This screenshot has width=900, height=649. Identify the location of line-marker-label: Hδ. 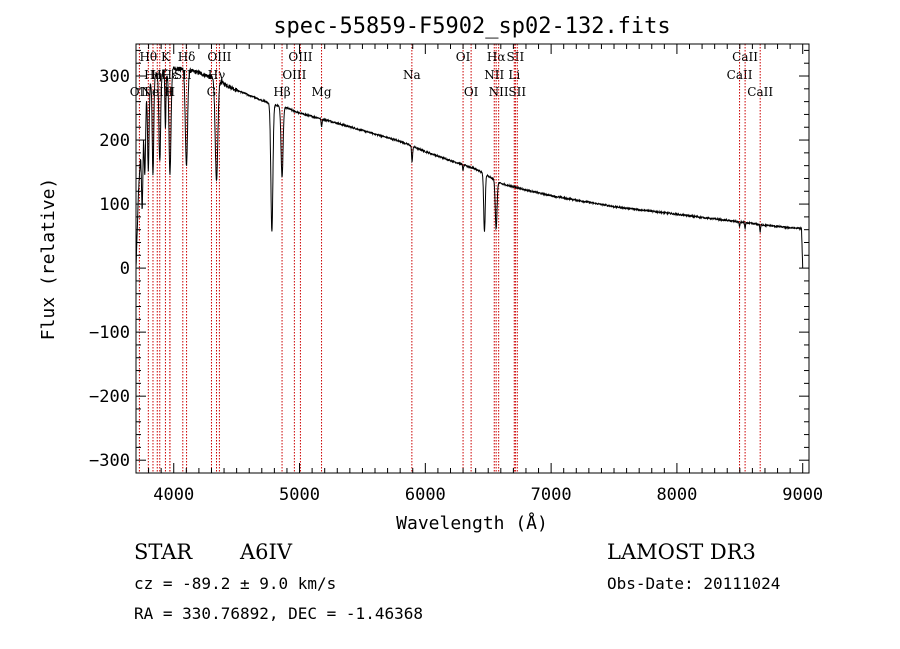
(187, 57).